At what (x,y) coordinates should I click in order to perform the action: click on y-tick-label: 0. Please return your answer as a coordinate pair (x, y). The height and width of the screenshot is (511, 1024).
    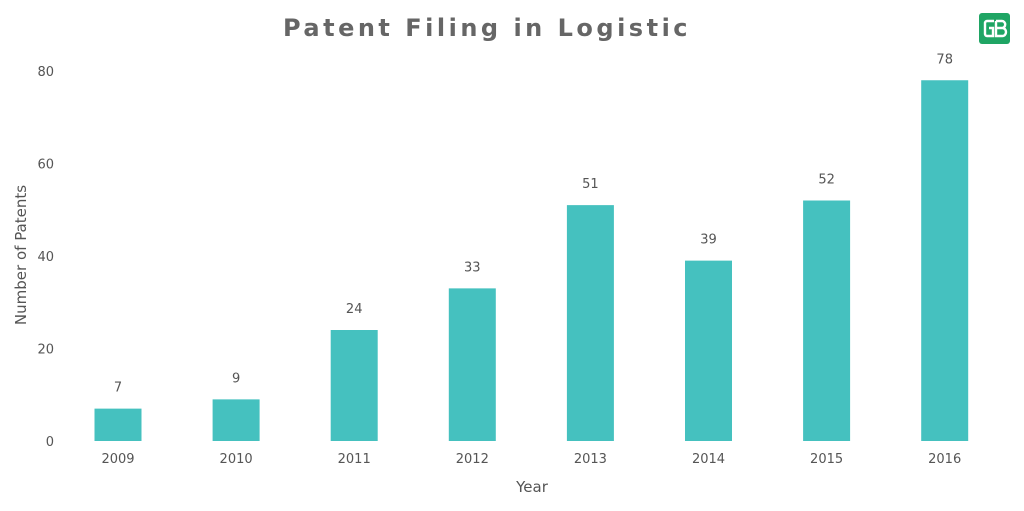
    Looking at the image, I should click on (50, 442).